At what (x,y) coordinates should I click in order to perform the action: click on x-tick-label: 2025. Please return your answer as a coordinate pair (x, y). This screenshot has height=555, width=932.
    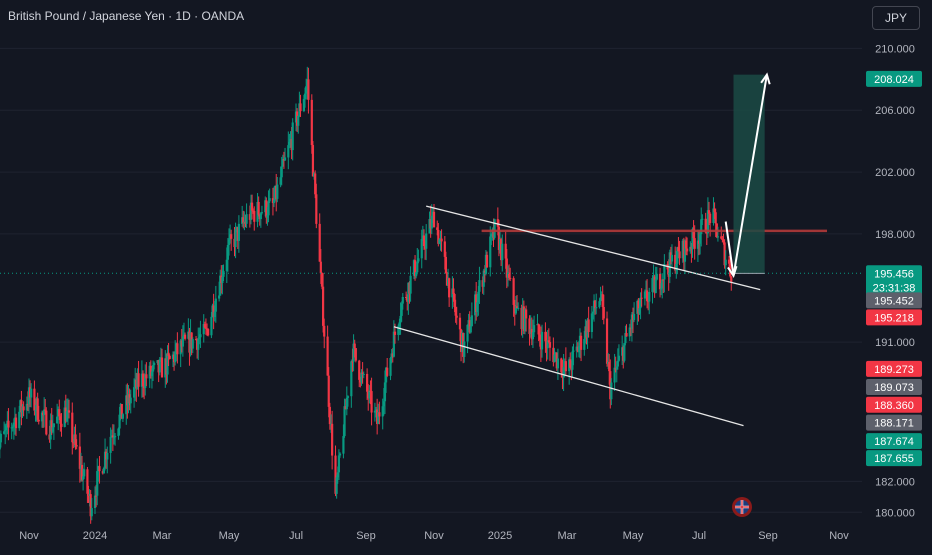
    Looking at the image, I should click on (500, 536).